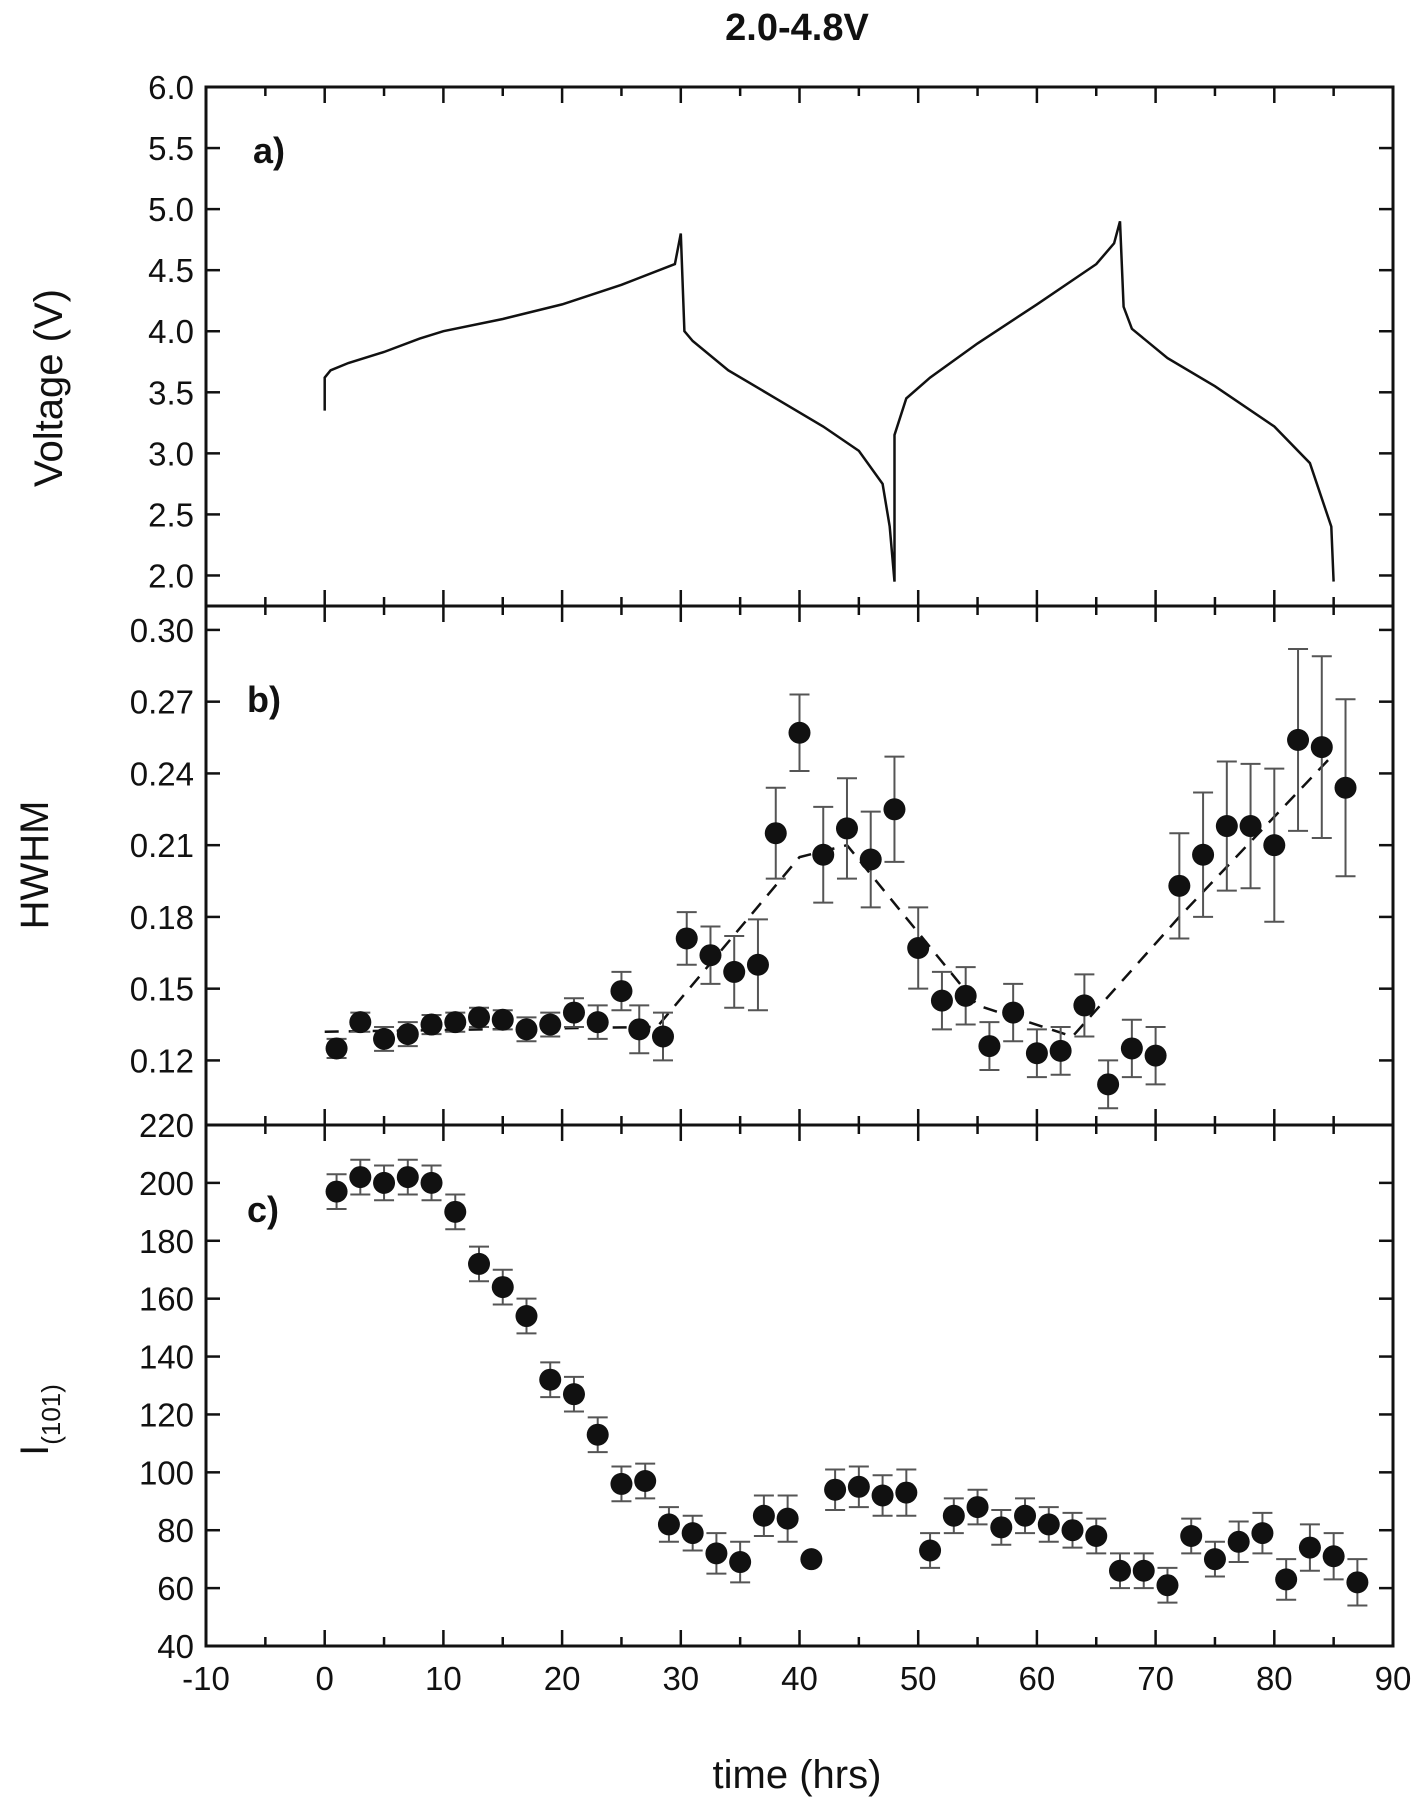  What do you see at coordinates (175, 1646) in the screenshot?
I see `panel-c-y-tick-label: 40` at bounding box center [175, 1646].